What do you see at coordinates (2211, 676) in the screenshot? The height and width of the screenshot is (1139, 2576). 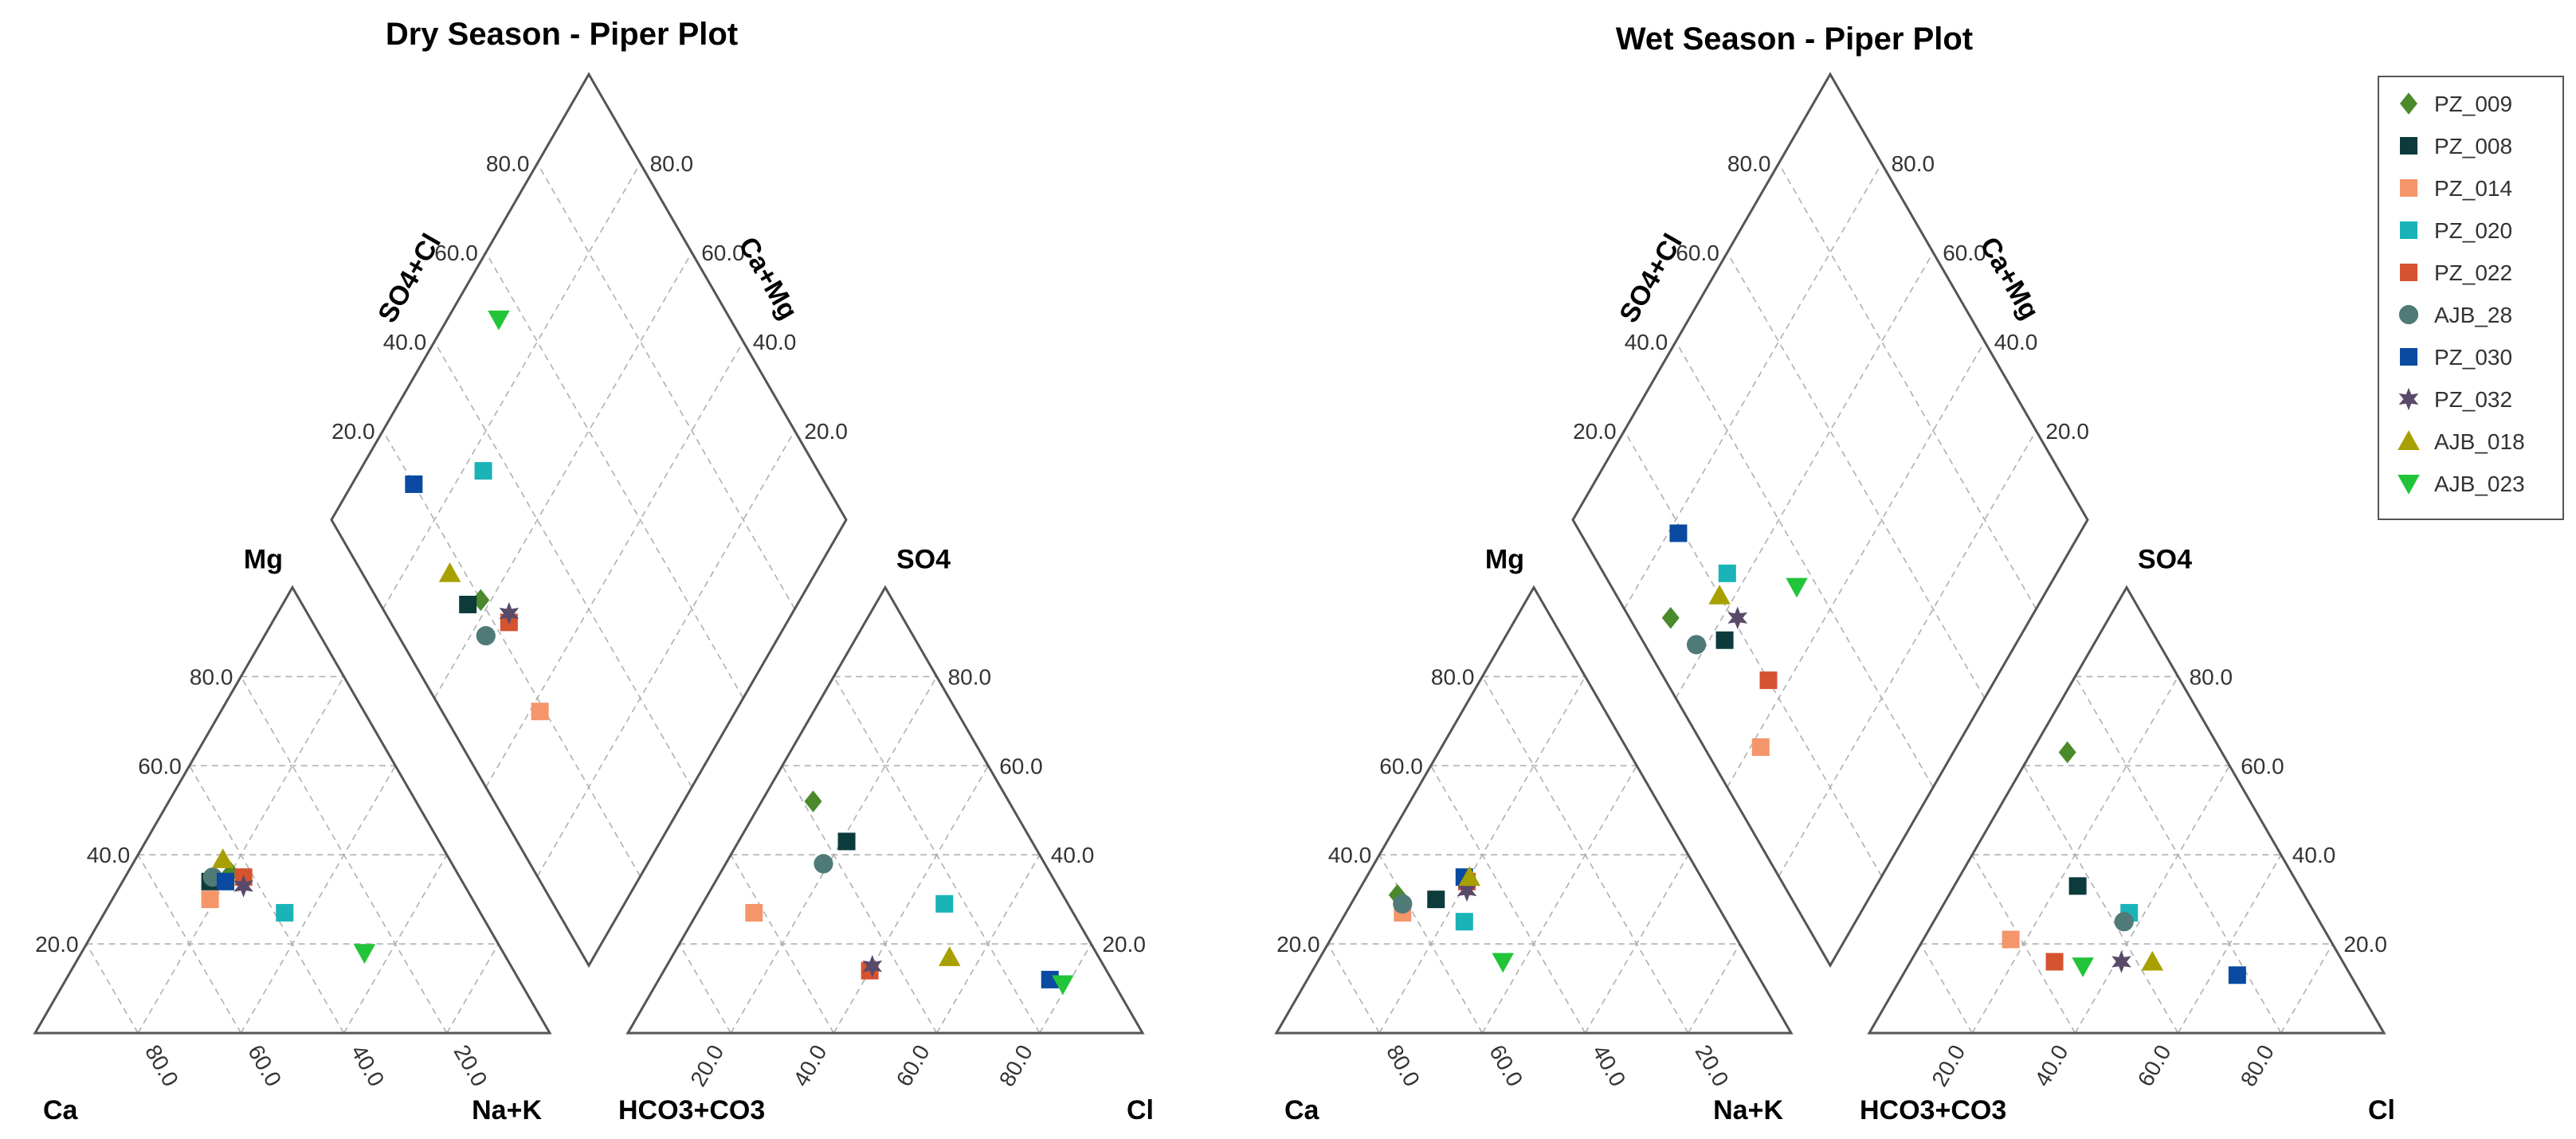 I see `so4-tick-label: 80.0` at bounding box center [2211, 676].